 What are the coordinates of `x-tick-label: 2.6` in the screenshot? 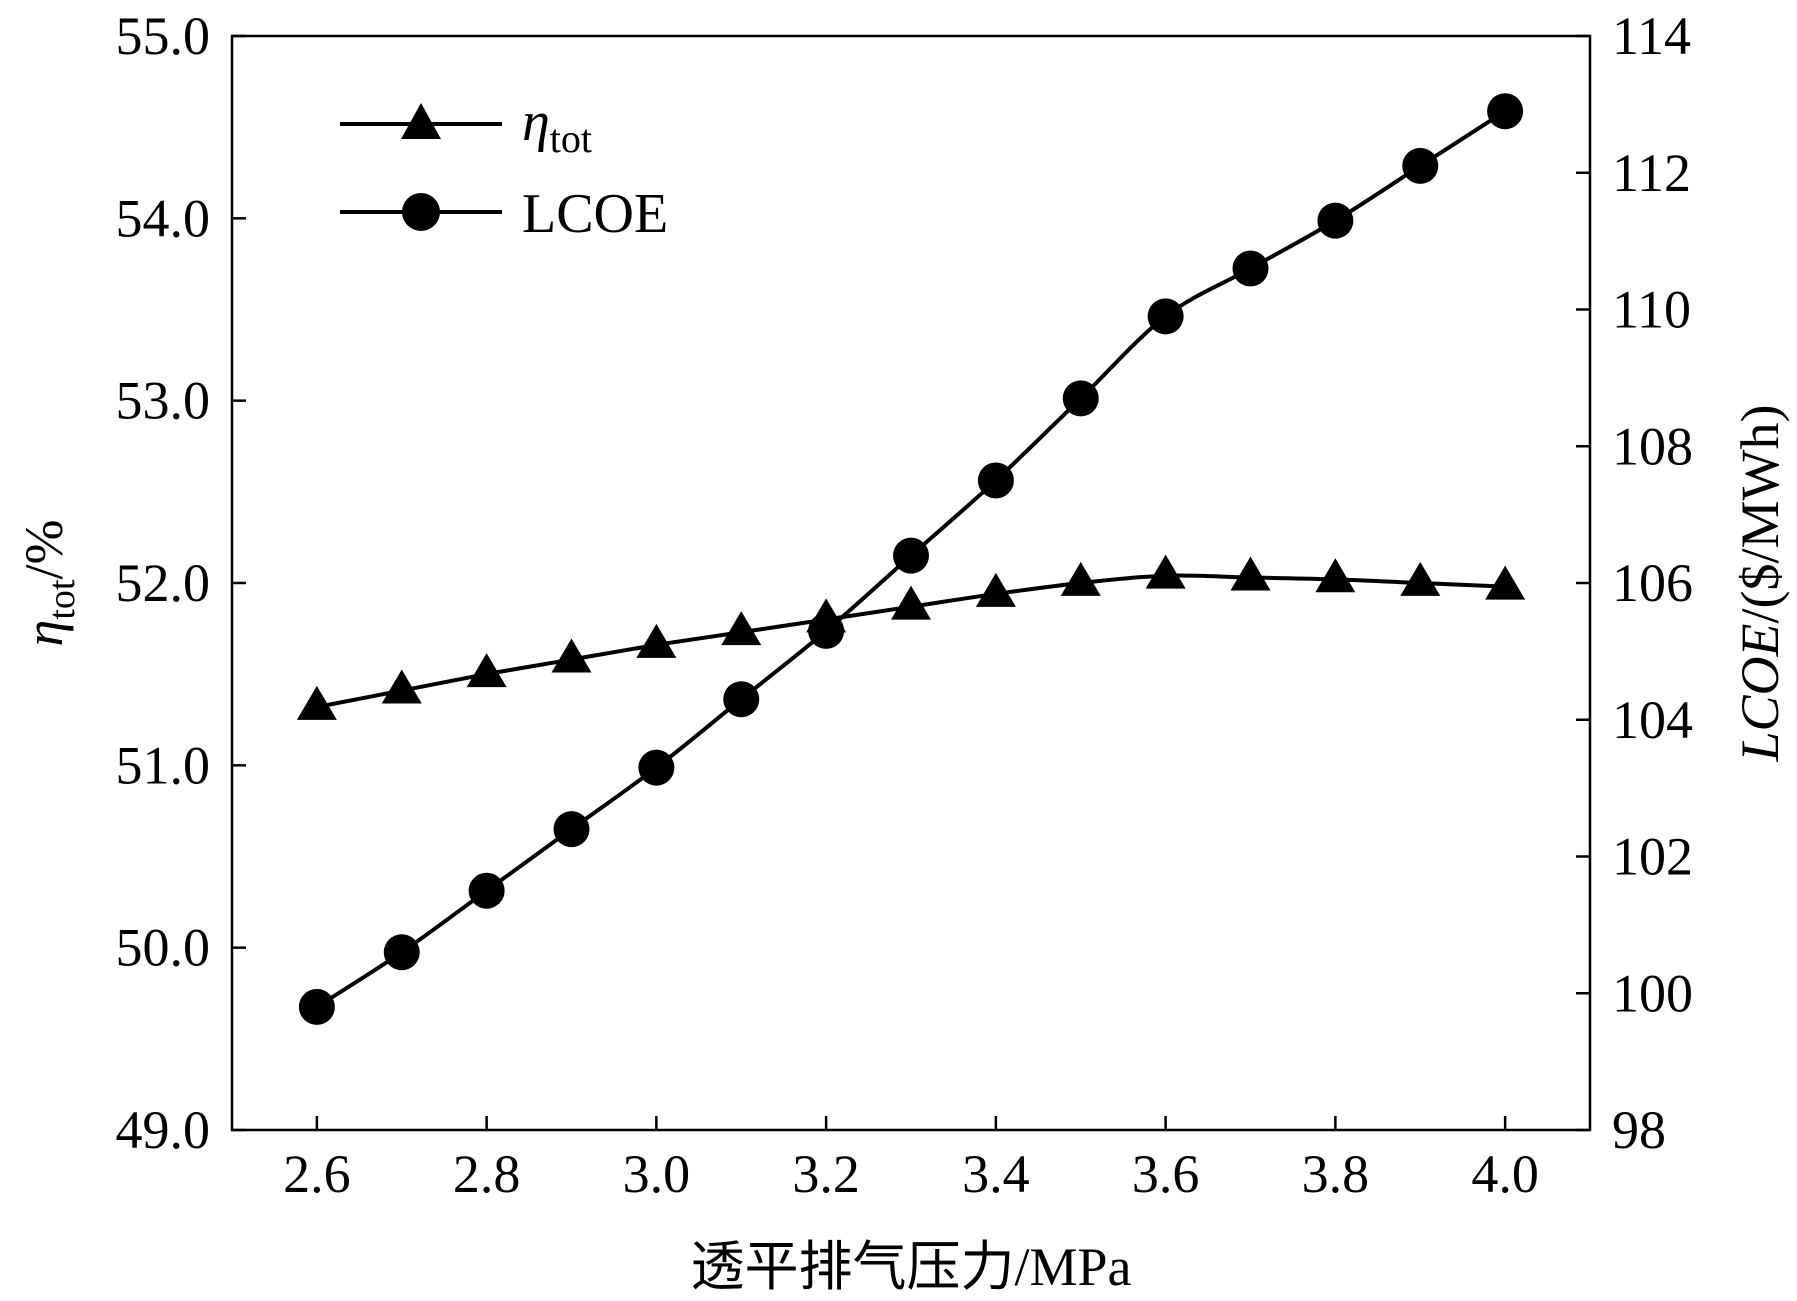 It's located at (317, 1174).